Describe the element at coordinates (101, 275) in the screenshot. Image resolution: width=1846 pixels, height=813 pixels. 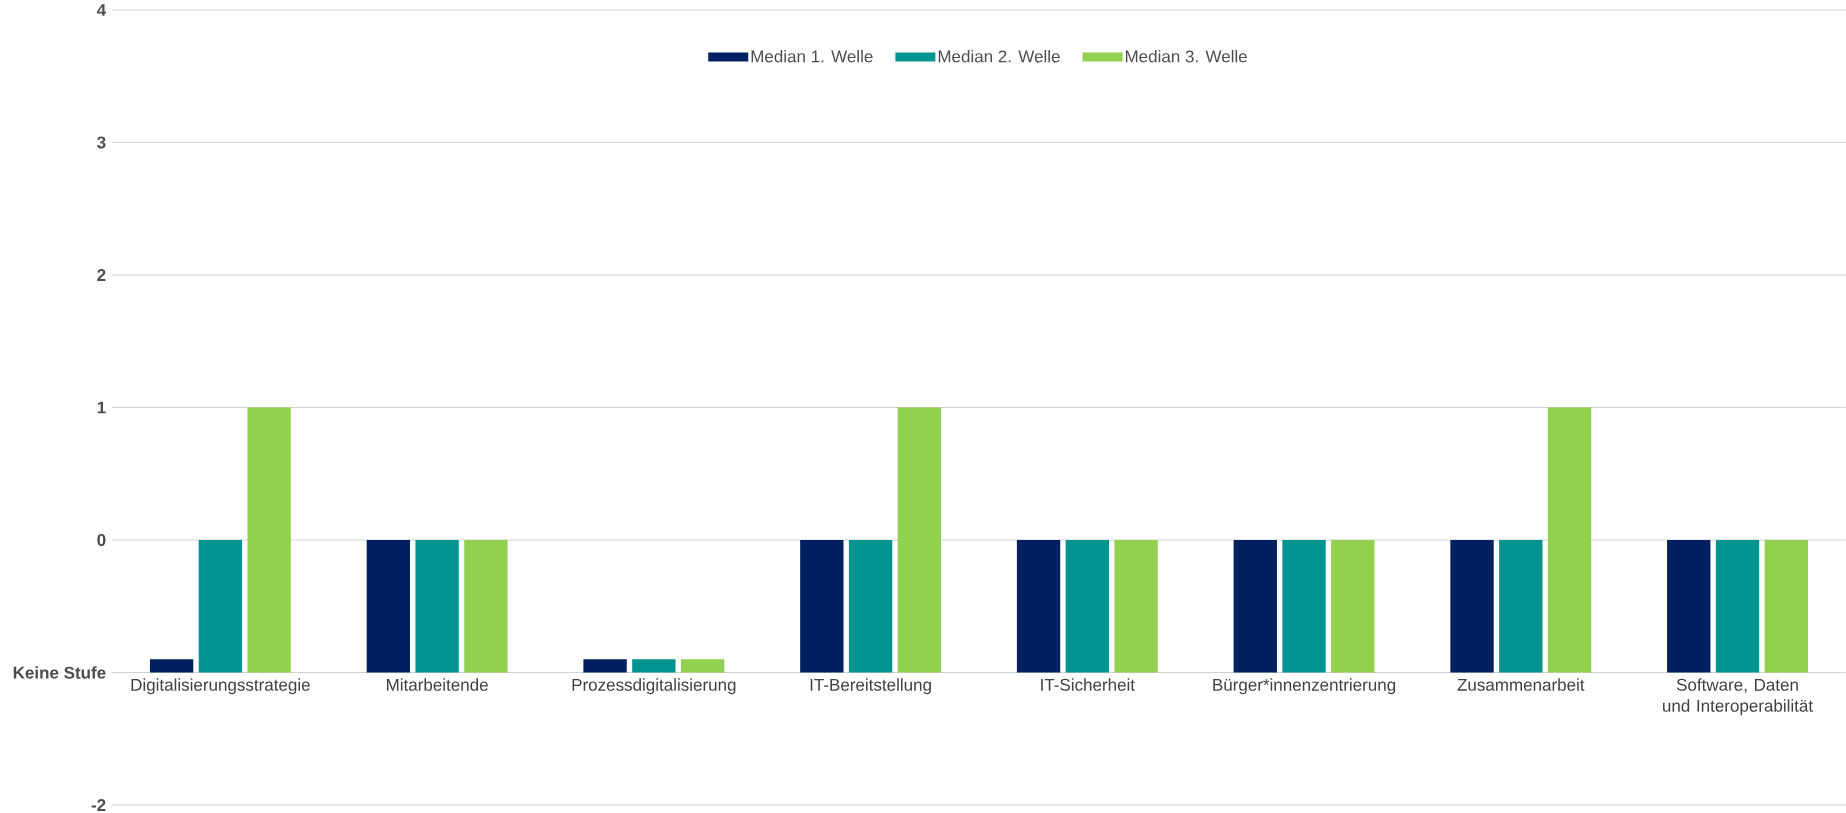
I see `y-tick-label: 2` at that location.